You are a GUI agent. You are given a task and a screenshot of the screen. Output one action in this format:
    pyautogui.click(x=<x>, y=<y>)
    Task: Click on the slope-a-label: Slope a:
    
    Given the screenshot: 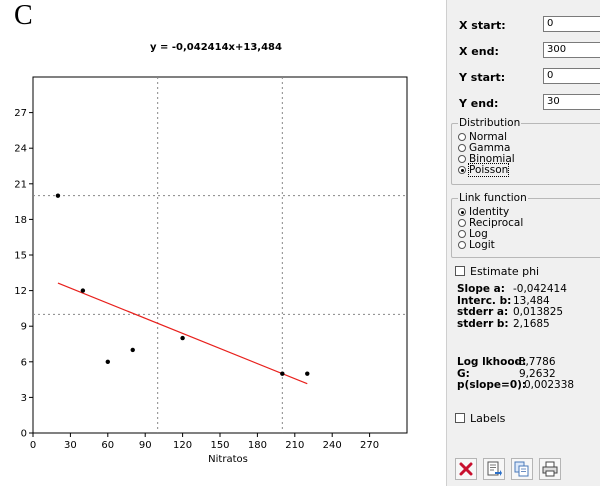 What is the action you would take?
    pyautogui.click(x=481, y=289)
    